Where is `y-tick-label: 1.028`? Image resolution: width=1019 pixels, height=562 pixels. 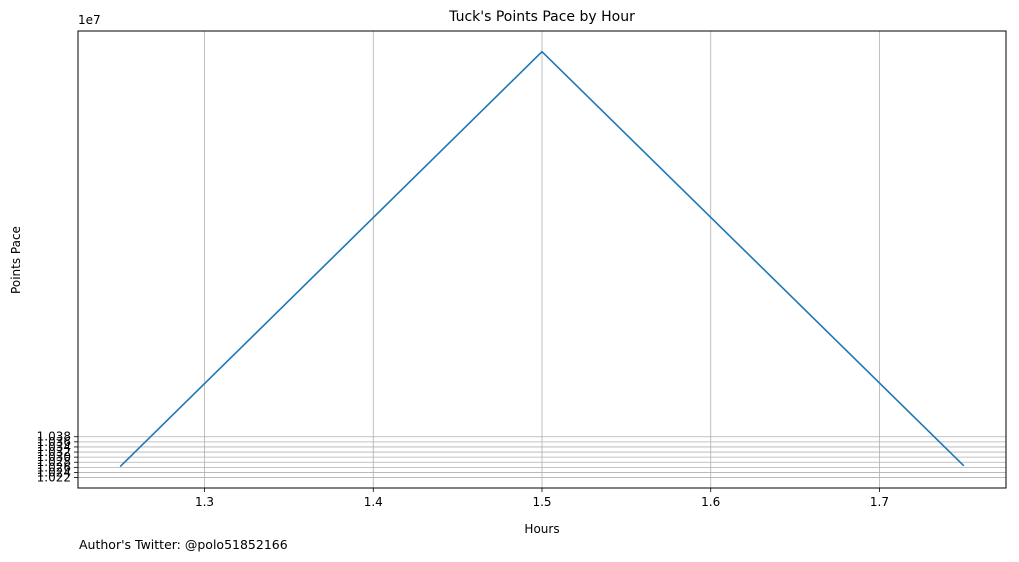 y-tick-label: 1.028 is located at coordinates (54, 462).